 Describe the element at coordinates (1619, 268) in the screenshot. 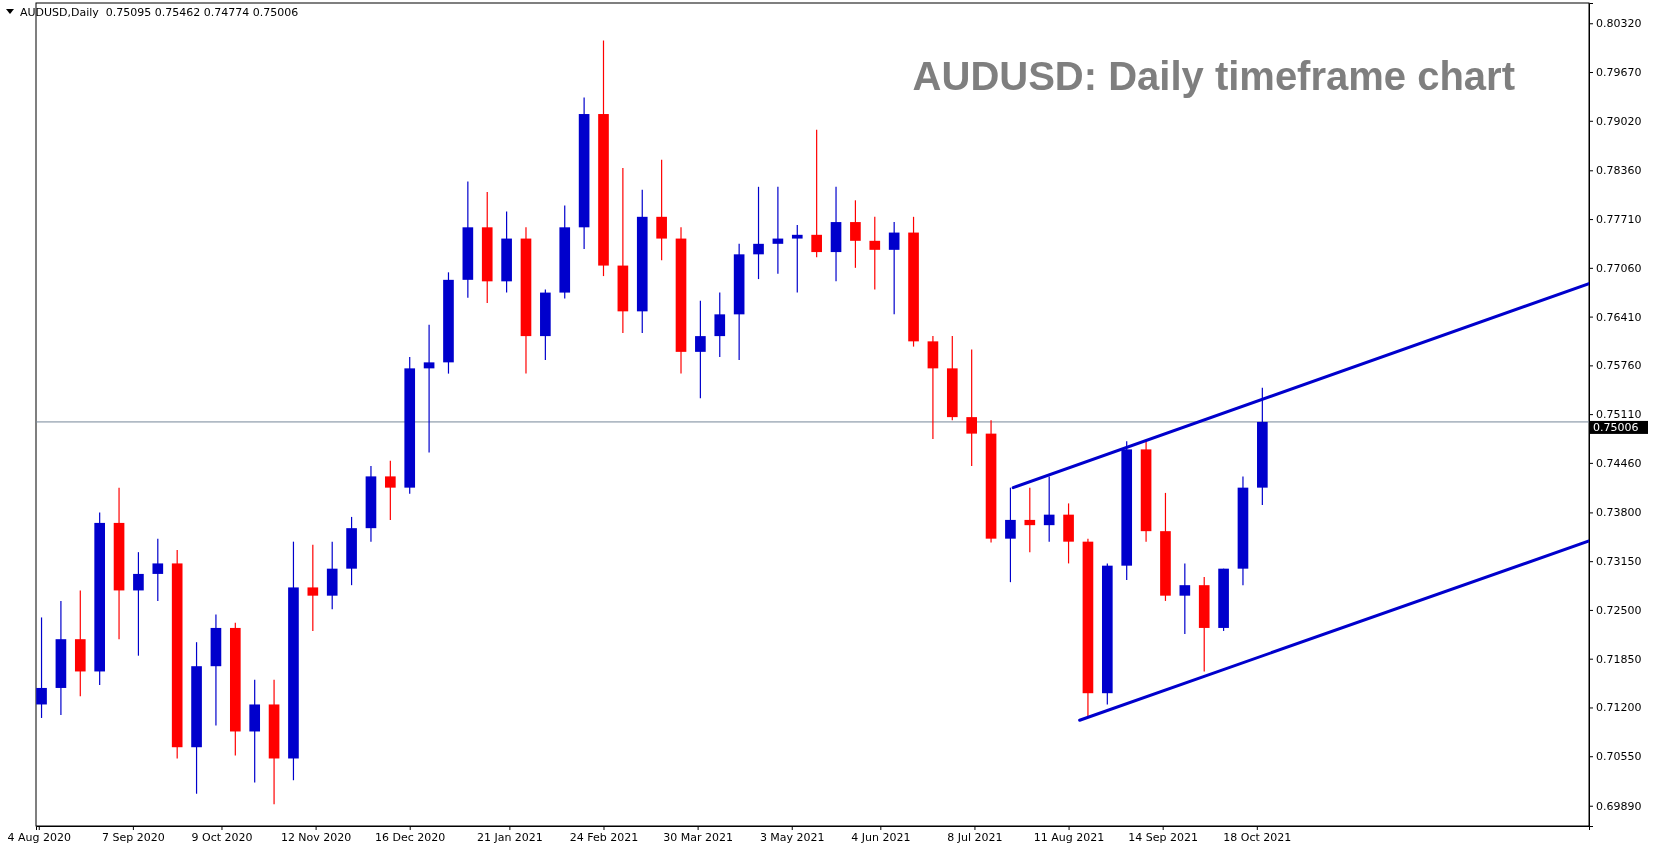

I see `y-tick-label: 0.77060` at that location.